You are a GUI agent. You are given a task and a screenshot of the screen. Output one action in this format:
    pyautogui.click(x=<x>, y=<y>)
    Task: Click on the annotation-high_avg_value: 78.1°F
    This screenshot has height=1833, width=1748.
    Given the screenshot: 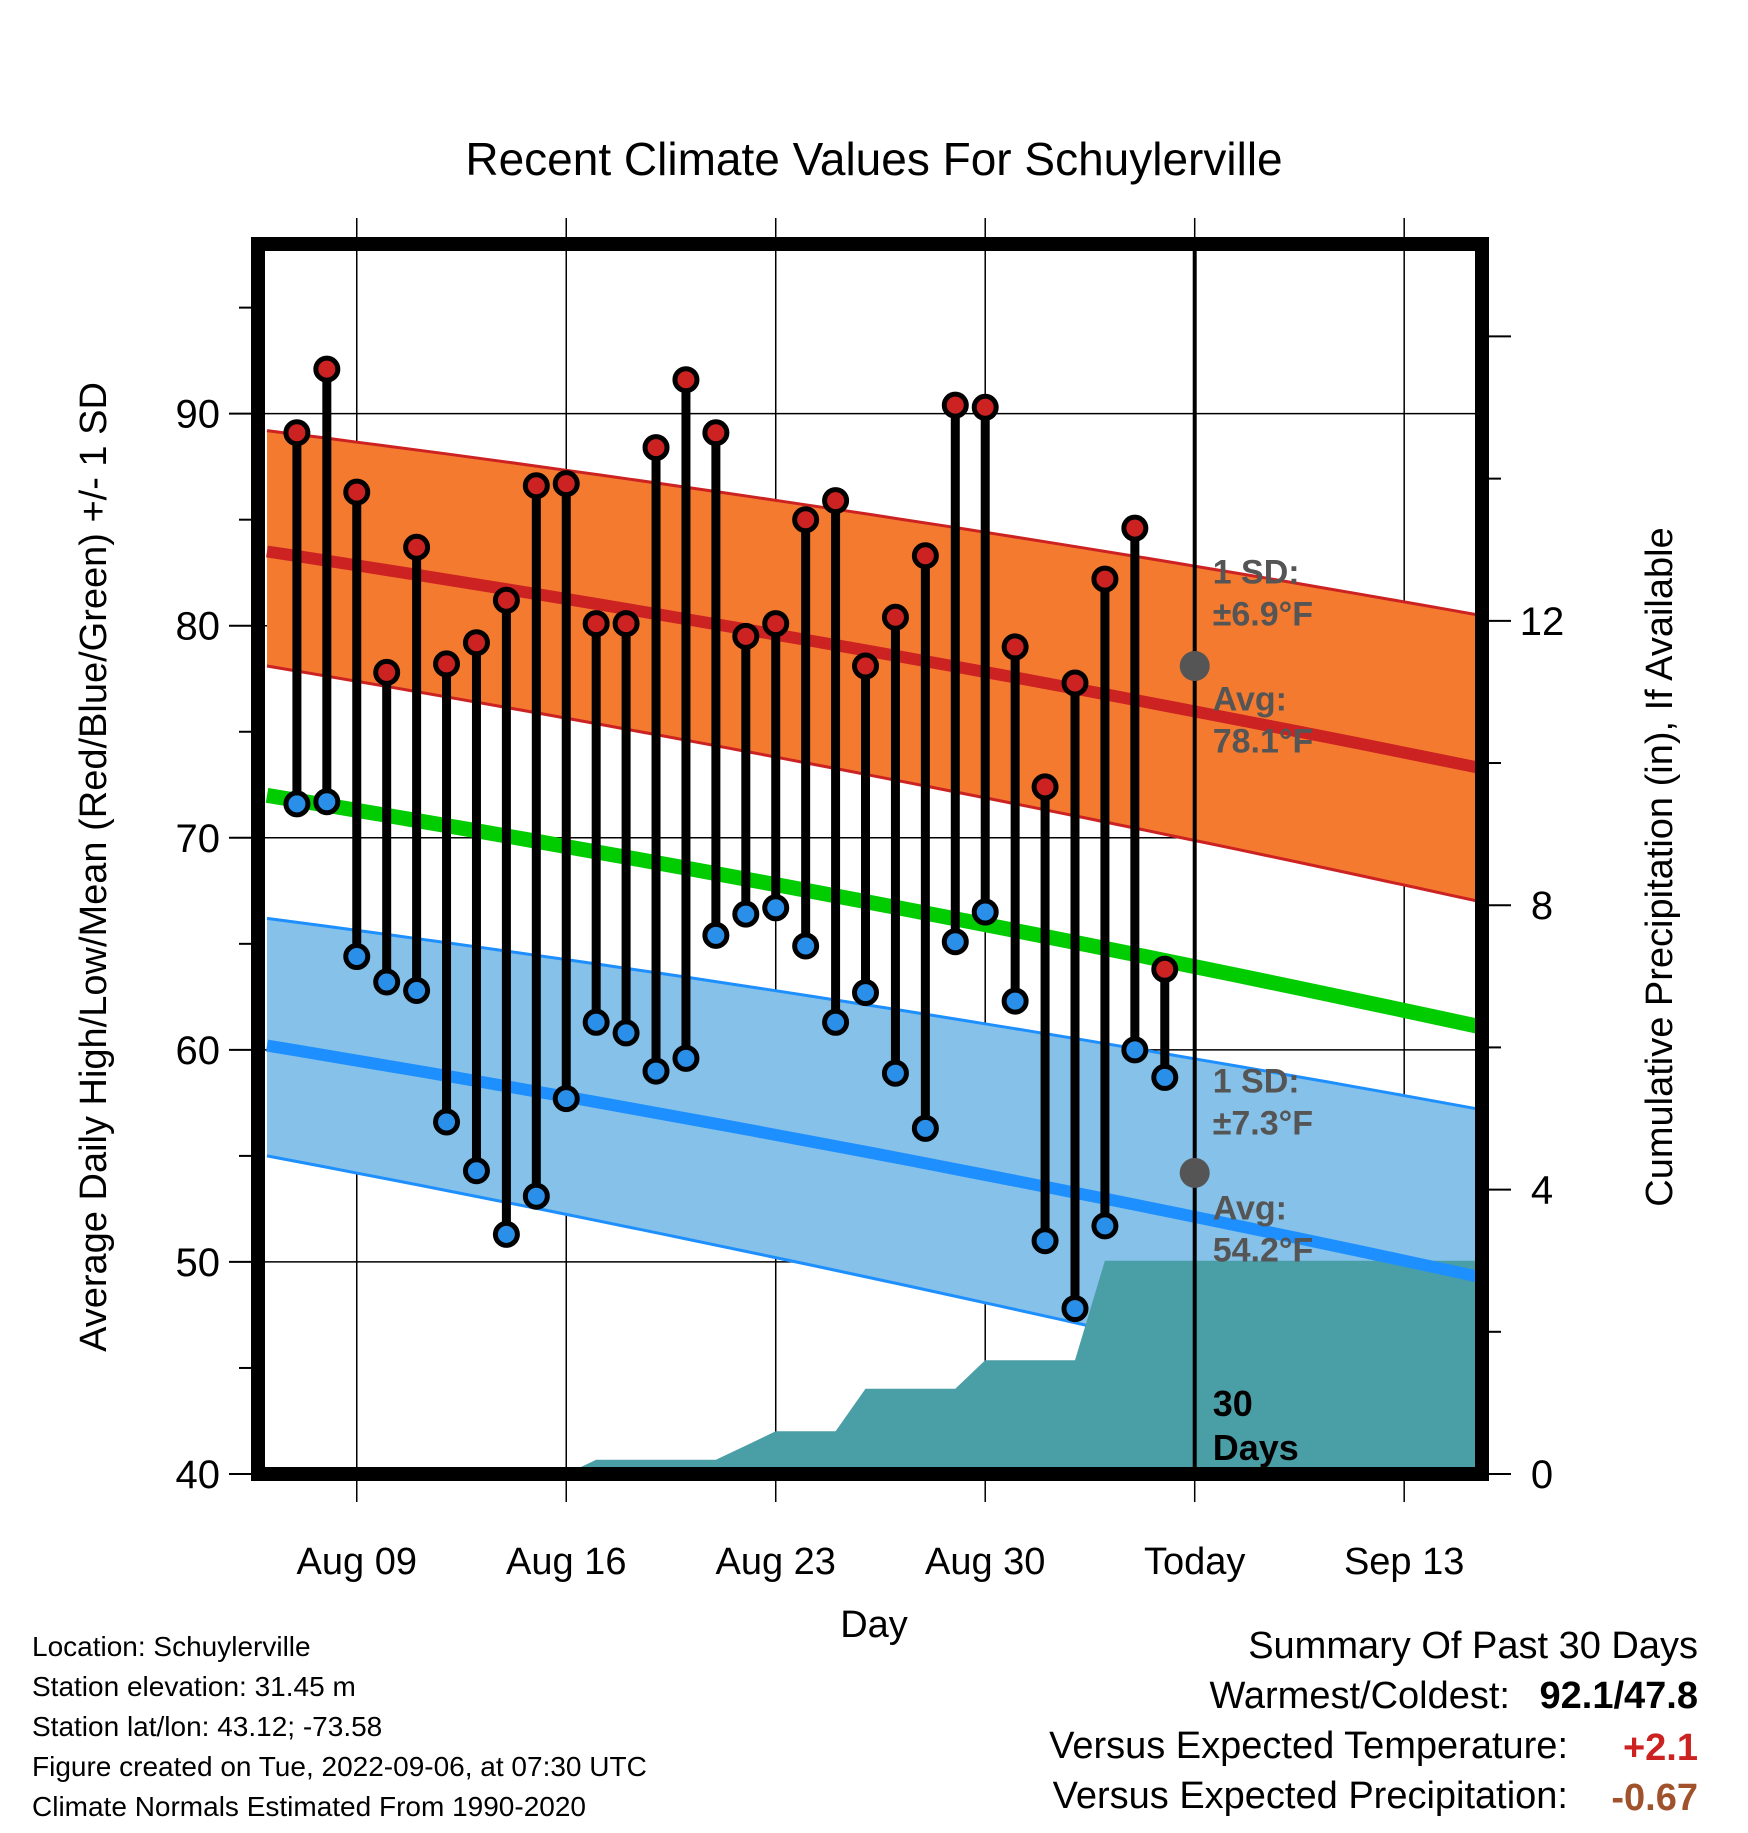 What is the action you would take?
    pyautogui.click(x=1263, y=742)
    